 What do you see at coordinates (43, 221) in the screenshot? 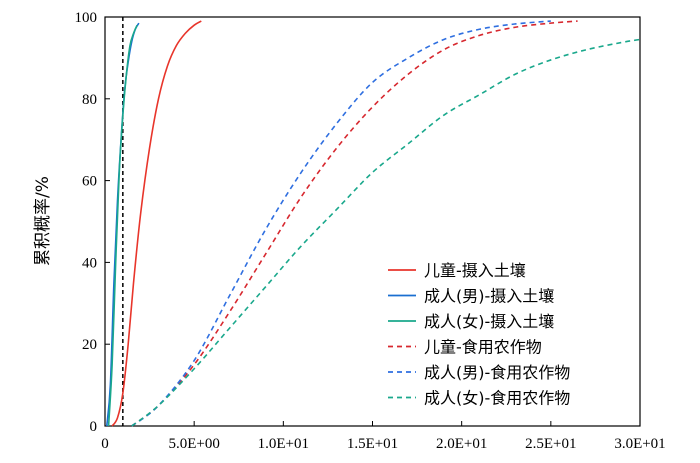
I see `y-axis-label: 累积概率/%` at bounding box center [43, 221].